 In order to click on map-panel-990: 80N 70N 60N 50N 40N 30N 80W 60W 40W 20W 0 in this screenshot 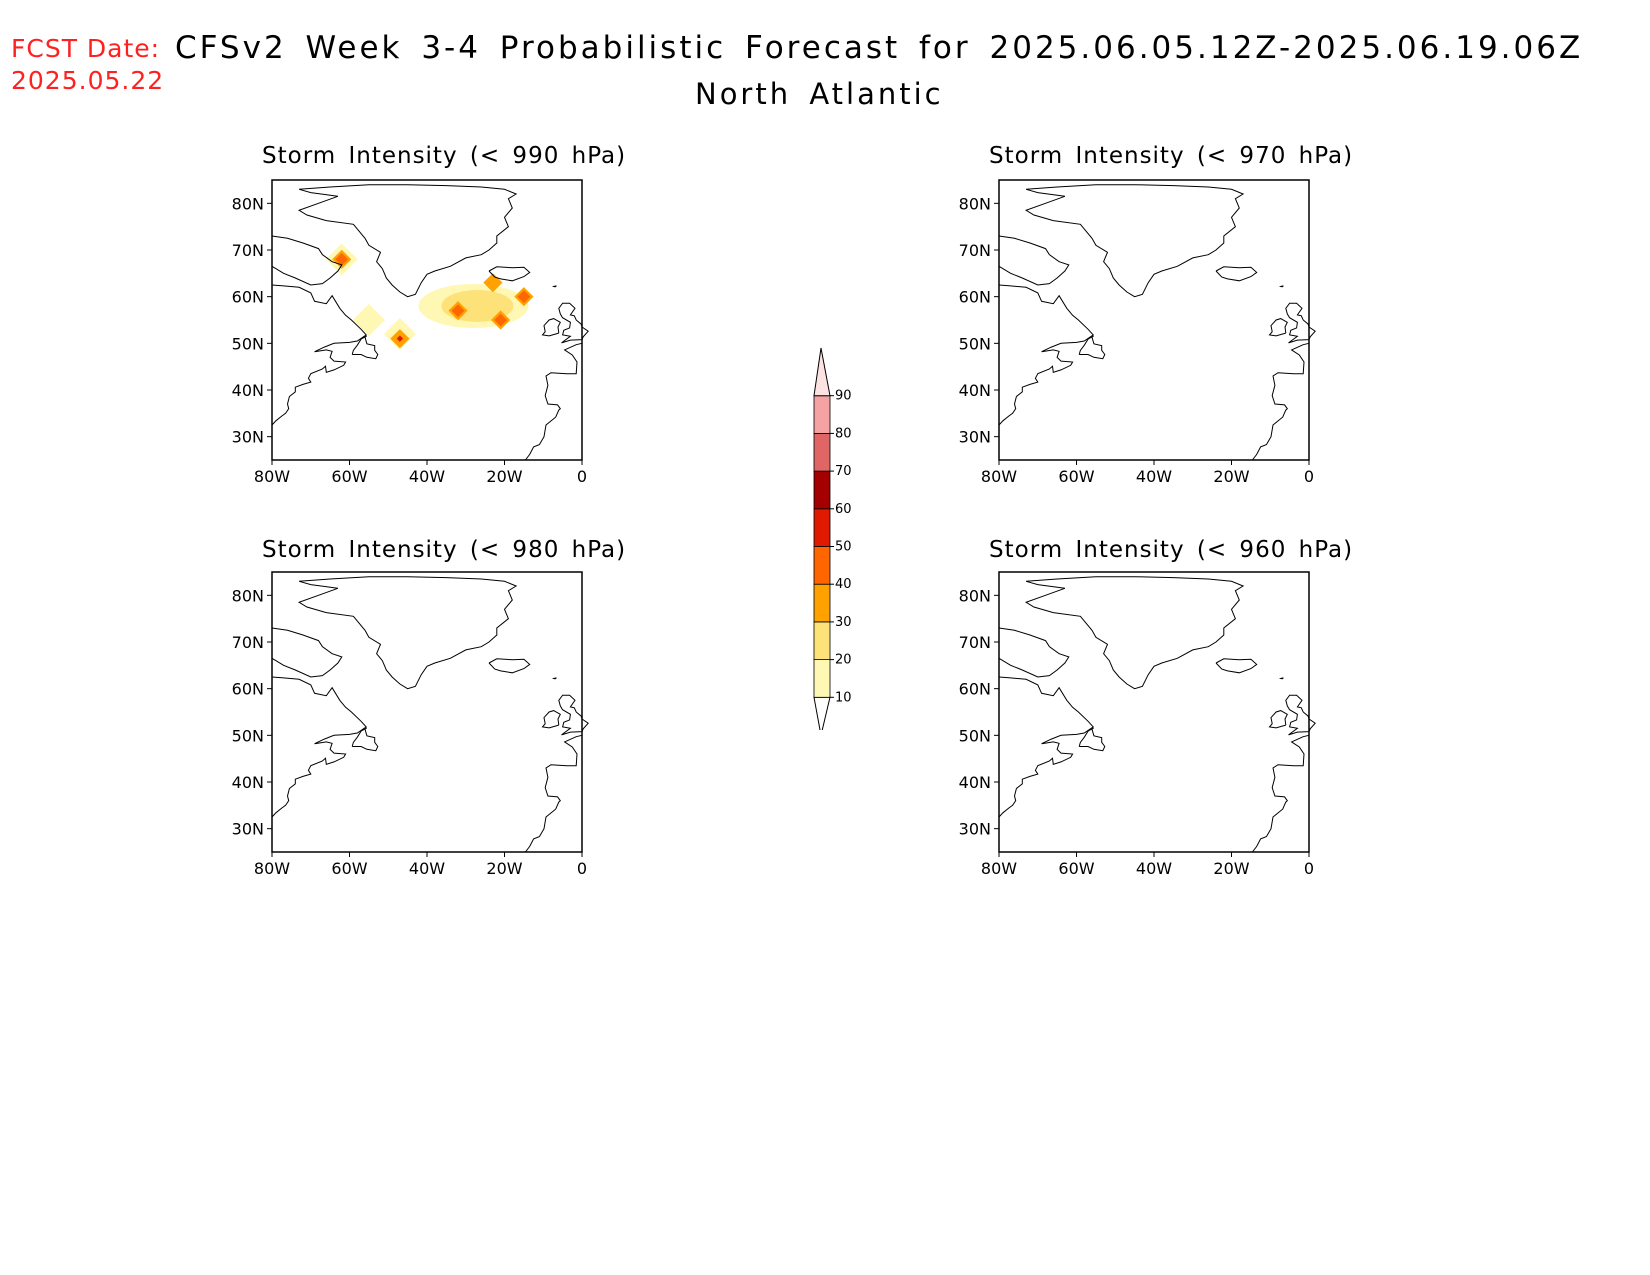, I will do `click(410, 332)`.